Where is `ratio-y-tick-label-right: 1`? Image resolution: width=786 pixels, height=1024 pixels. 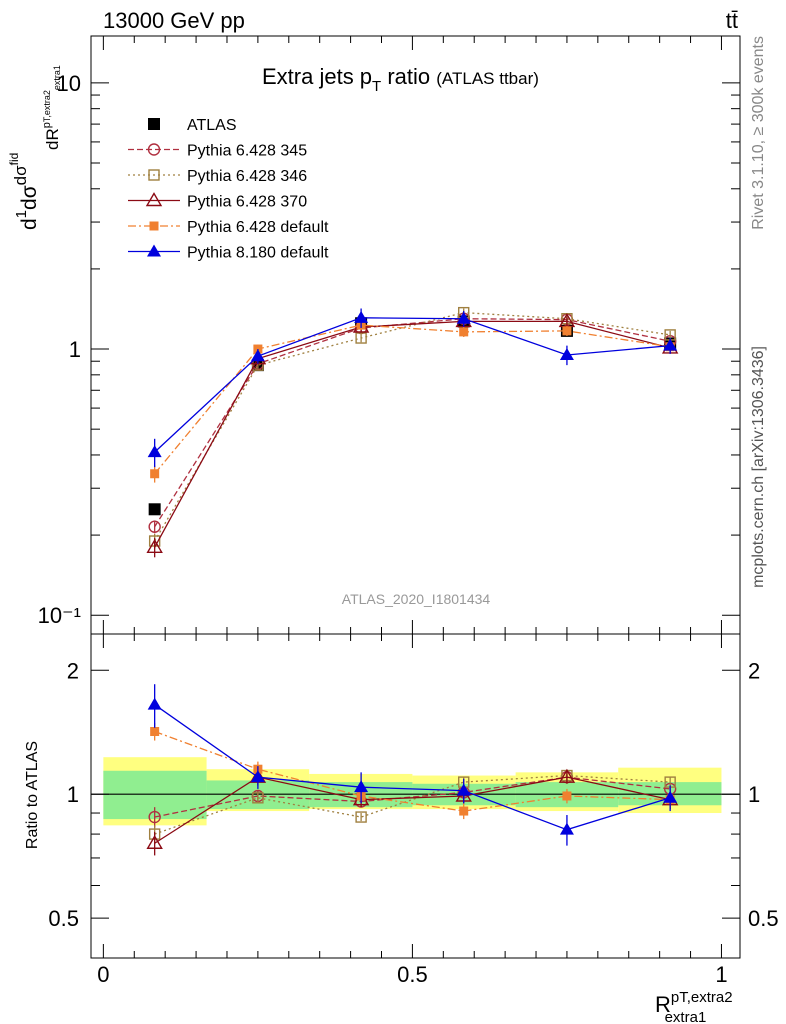 ratio-y-tick-label-right: 1 is located at coordinates (754, 794).